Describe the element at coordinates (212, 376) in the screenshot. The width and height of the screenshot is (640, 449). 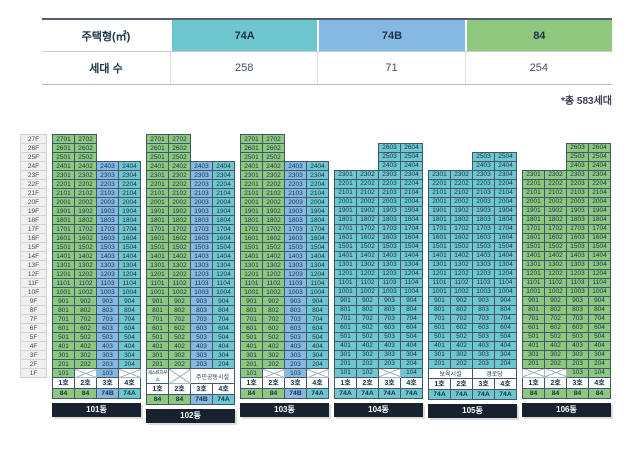
I see `facility-cell: 주민공동시설` at that location.